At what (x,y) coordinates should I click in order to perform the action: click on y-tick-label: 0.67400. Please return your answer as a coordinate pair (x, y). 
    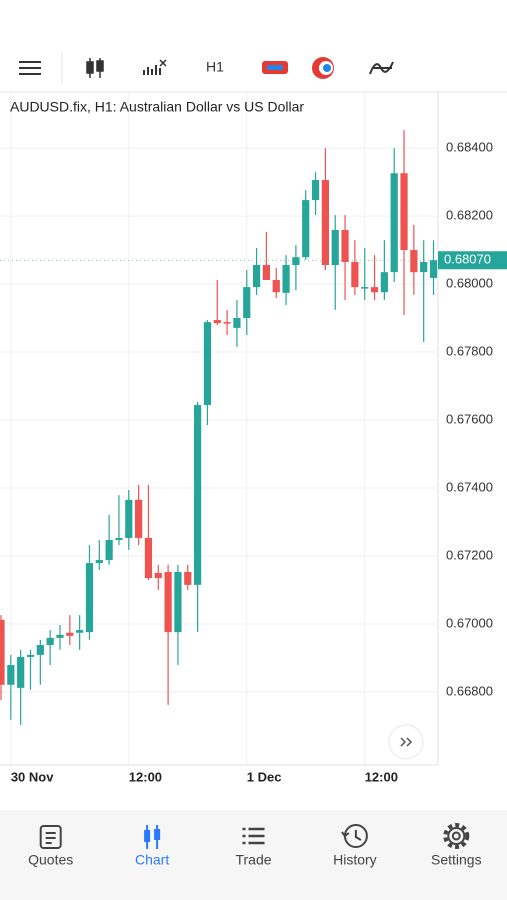
    Looking at the image, I should click on (469, 486).